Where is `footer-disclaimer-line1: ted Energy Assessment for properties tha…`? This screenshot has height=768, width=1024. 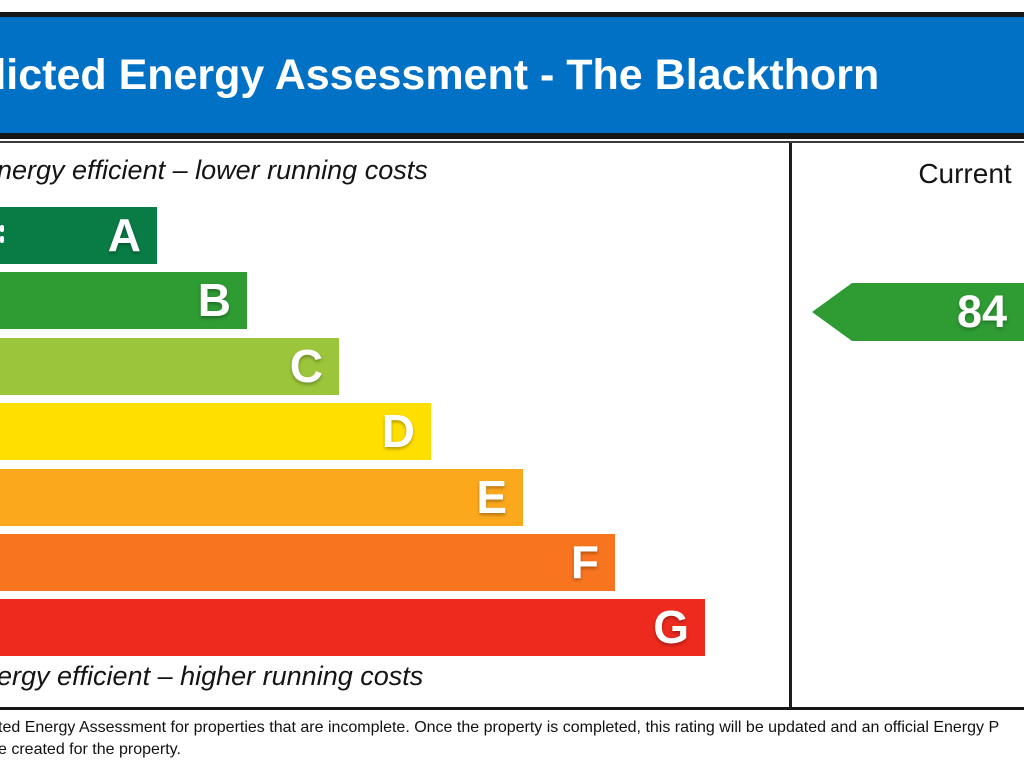 footer-disclaimer-line1: ted Energy Assessment for properties tha… is located at coordinates (500, 727).